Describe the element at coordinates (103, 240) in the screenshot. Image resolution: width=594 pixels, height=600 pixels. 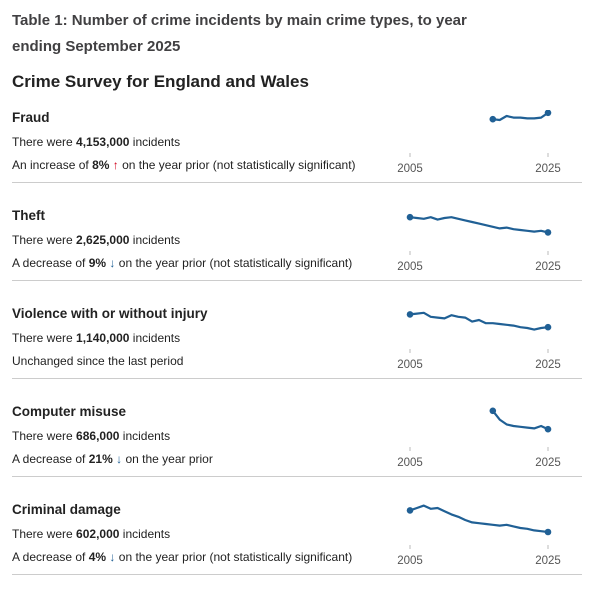
I see `count: 2,625,000` at that location.